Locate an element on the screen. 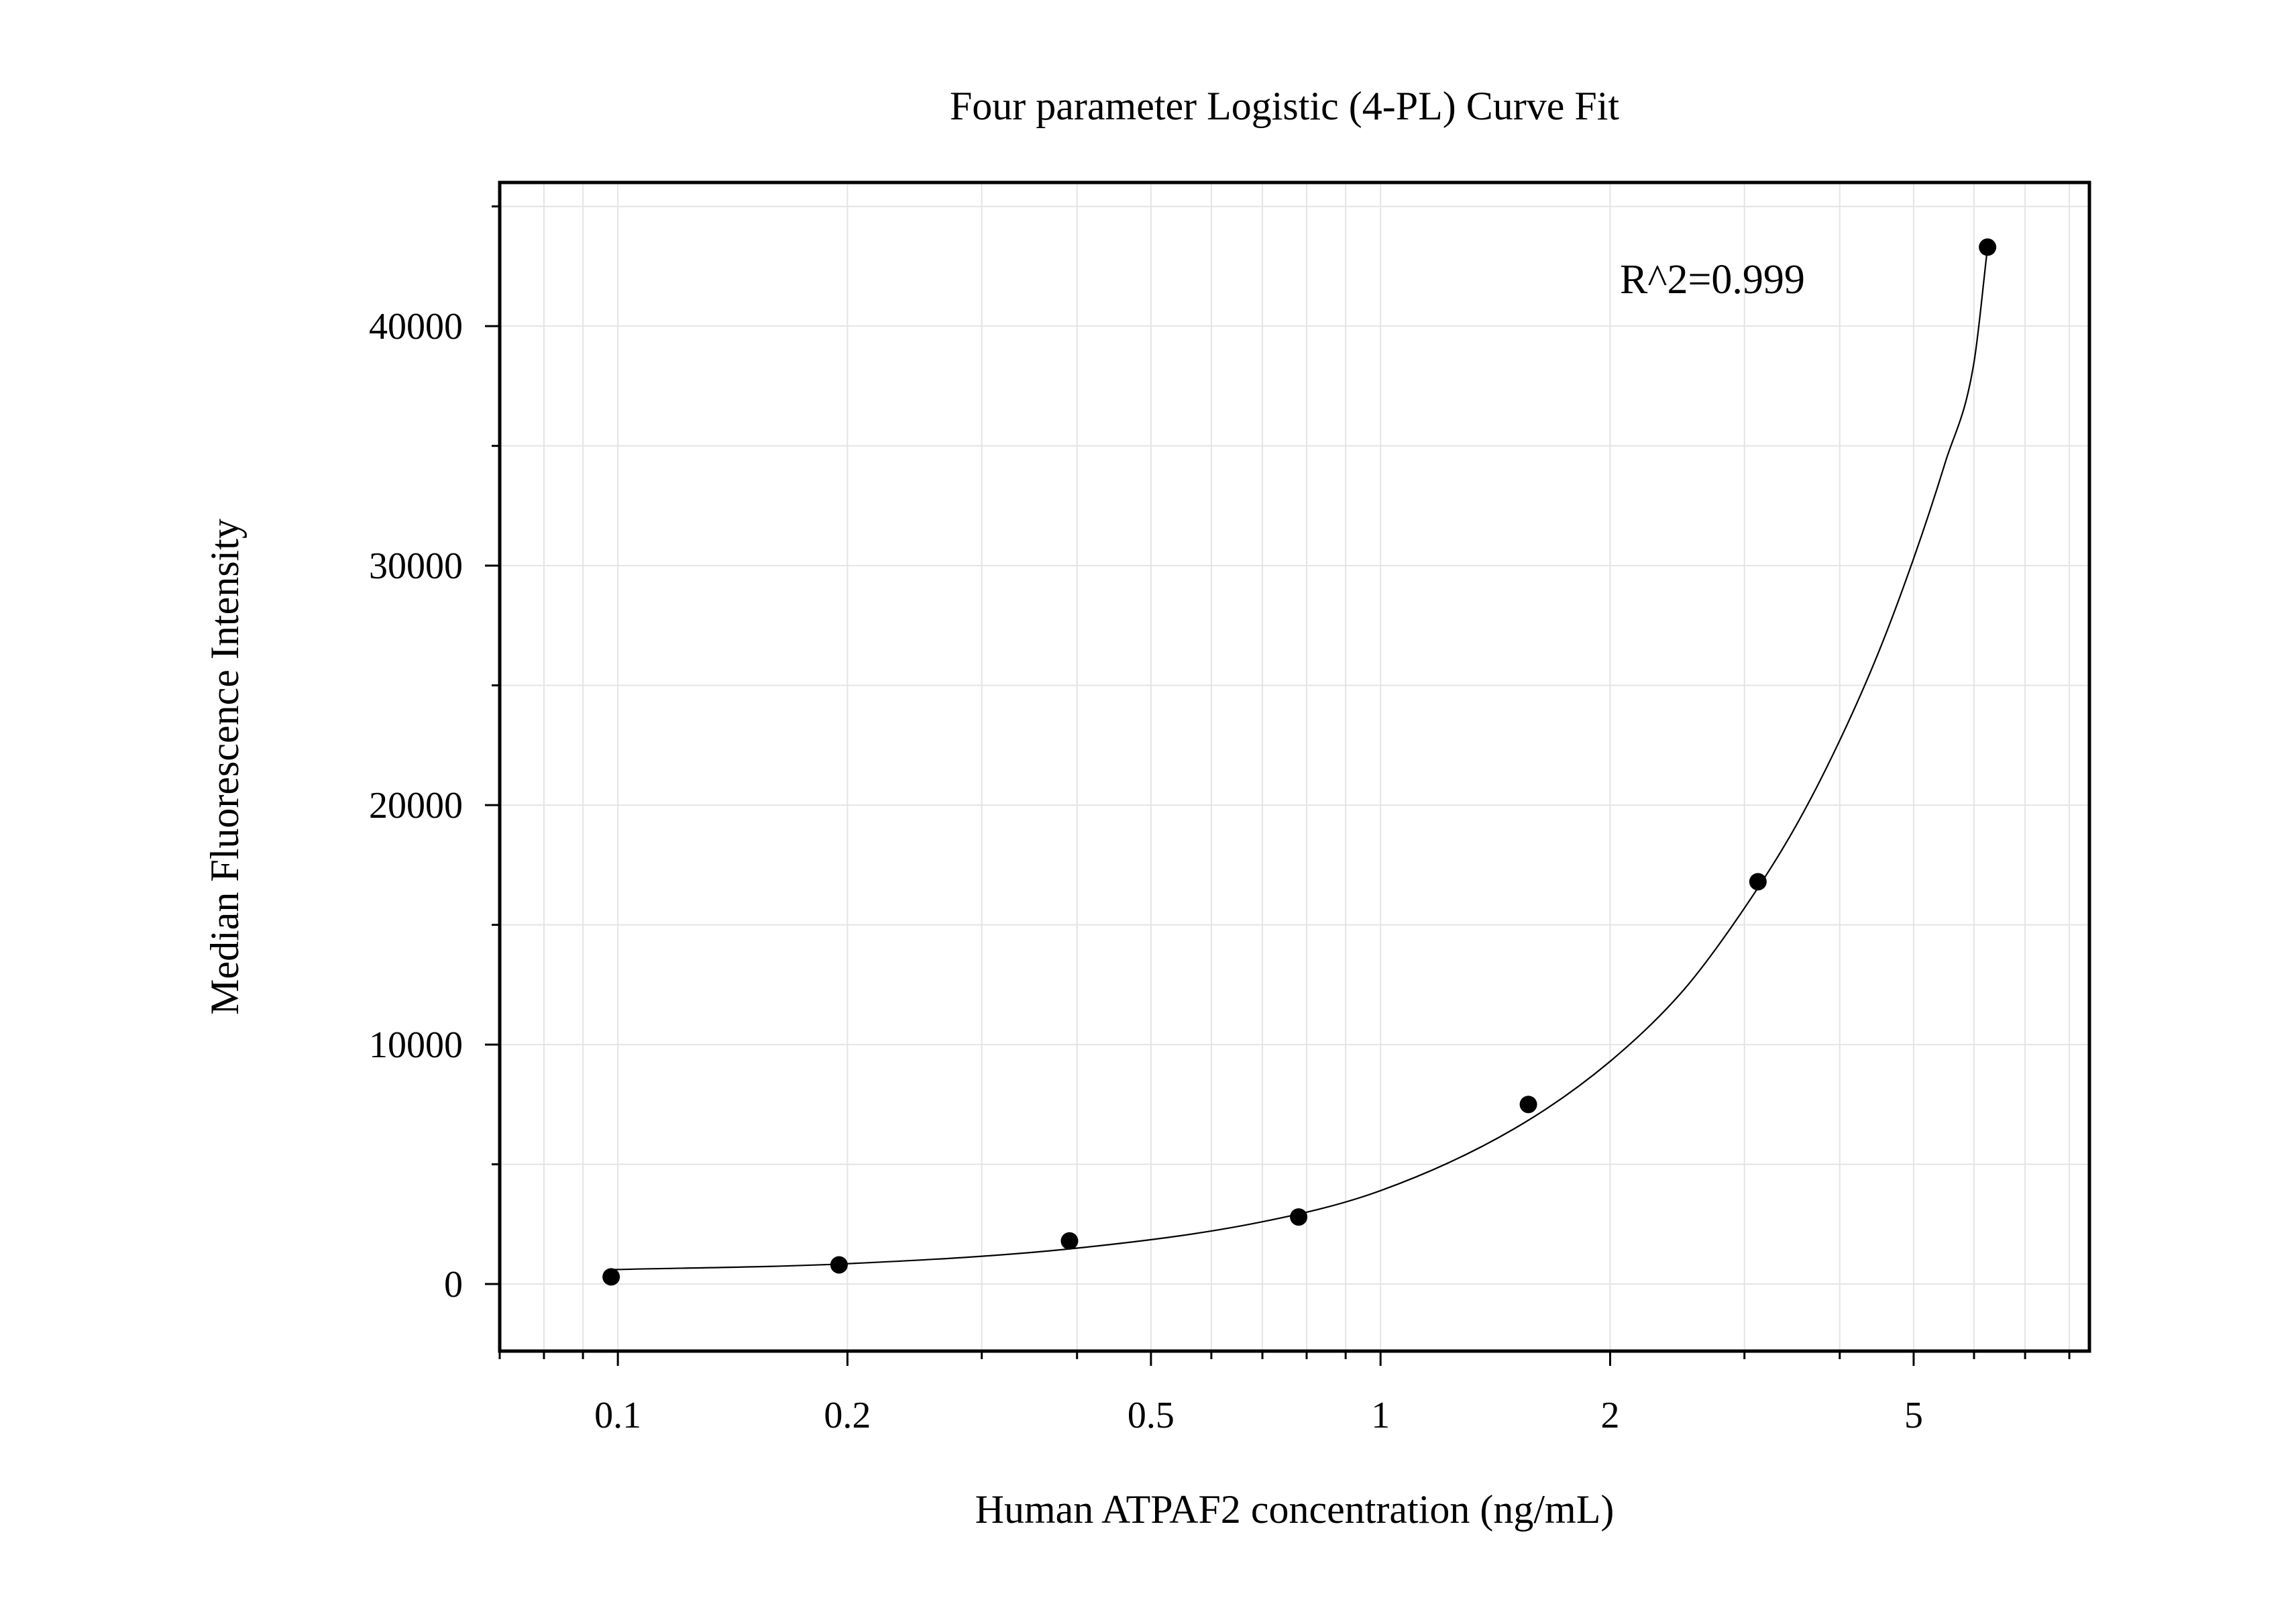 Image resolution: width=2296 pixels, height=1604 pixels. y-axis-title: Median Fluorescence Intensity is located at coordinates (225, 767).